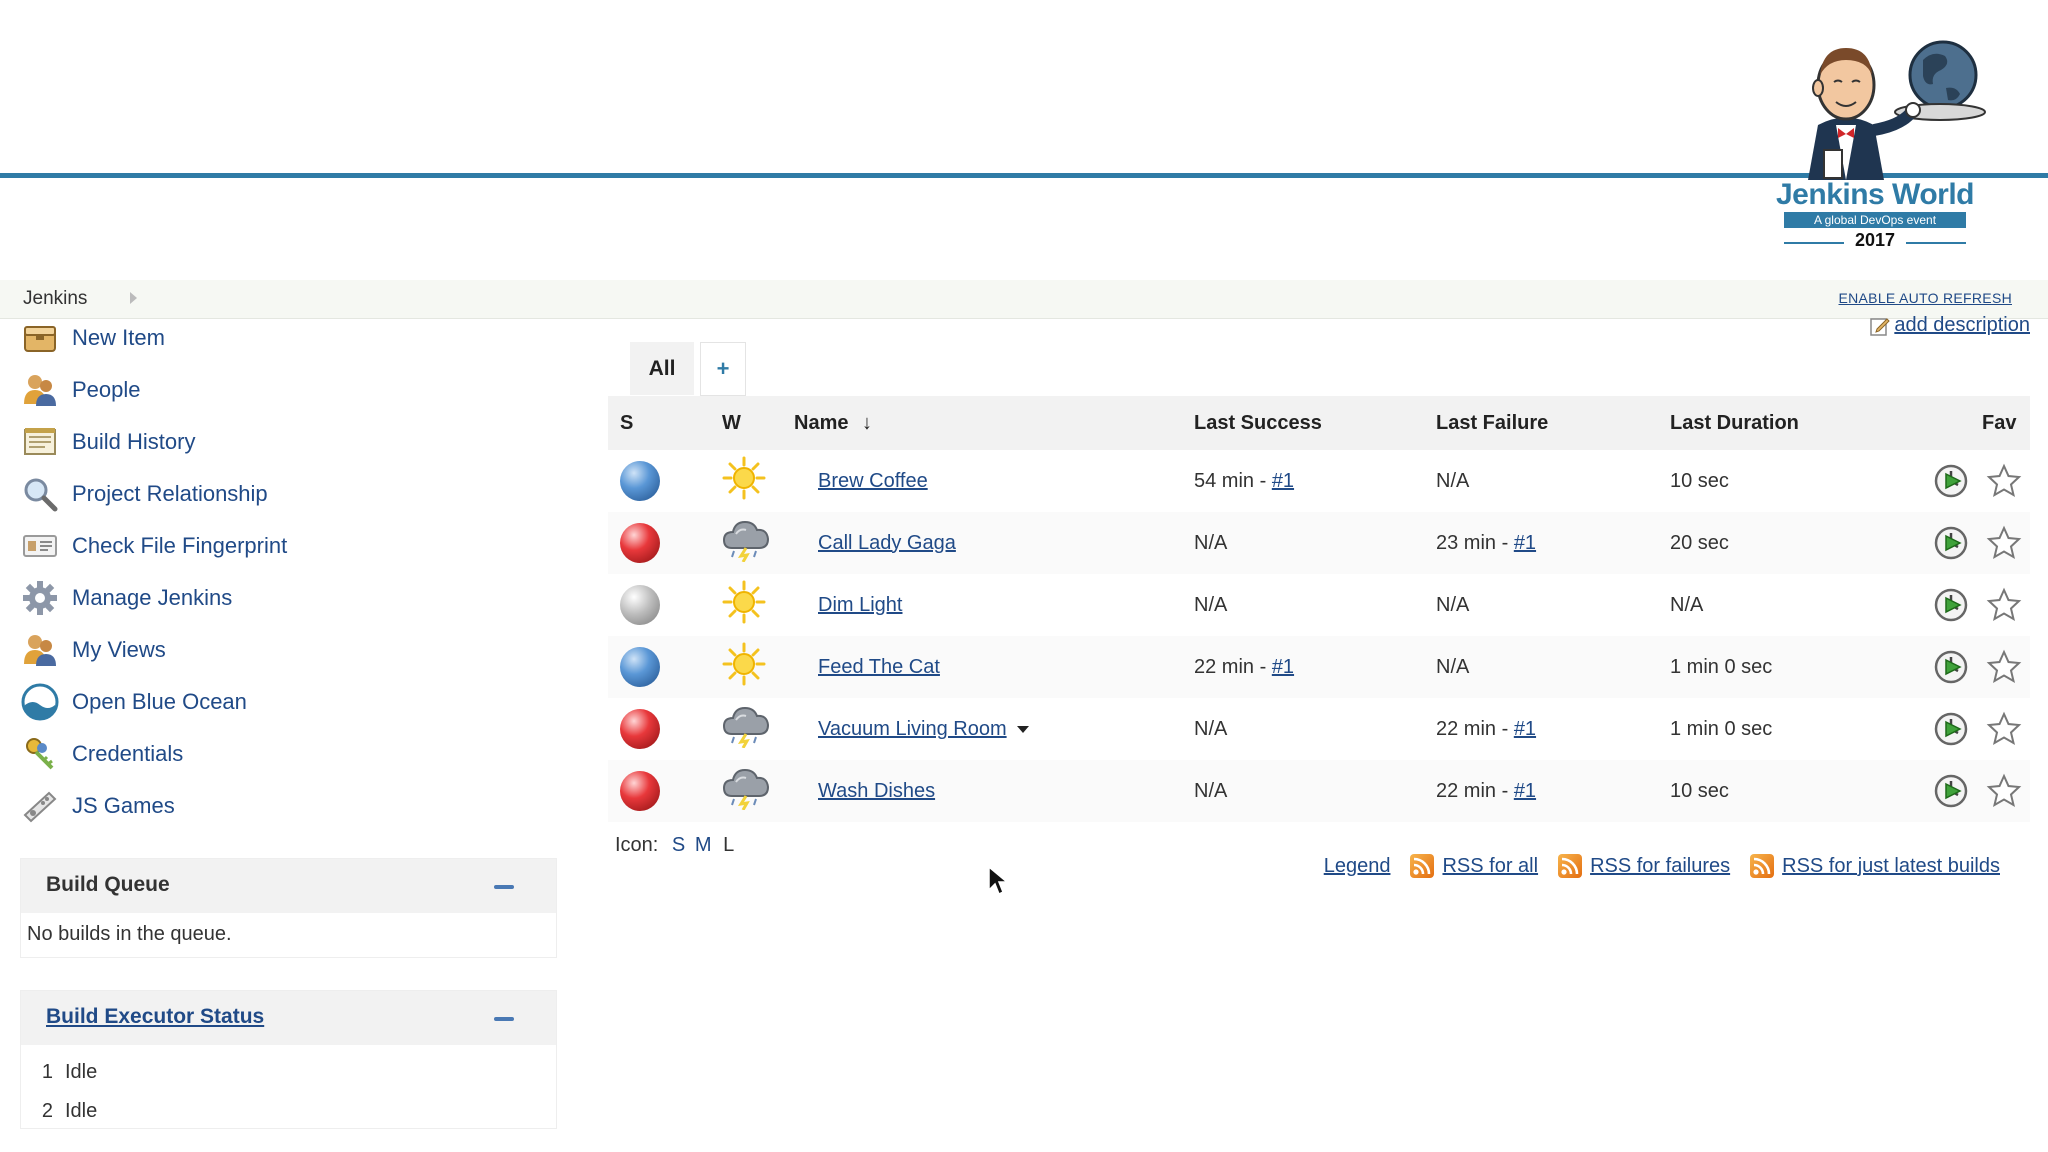 This screenshot has height=1152, width=2048. I want to click on task-js-games: JS Games, so click(290, 806).